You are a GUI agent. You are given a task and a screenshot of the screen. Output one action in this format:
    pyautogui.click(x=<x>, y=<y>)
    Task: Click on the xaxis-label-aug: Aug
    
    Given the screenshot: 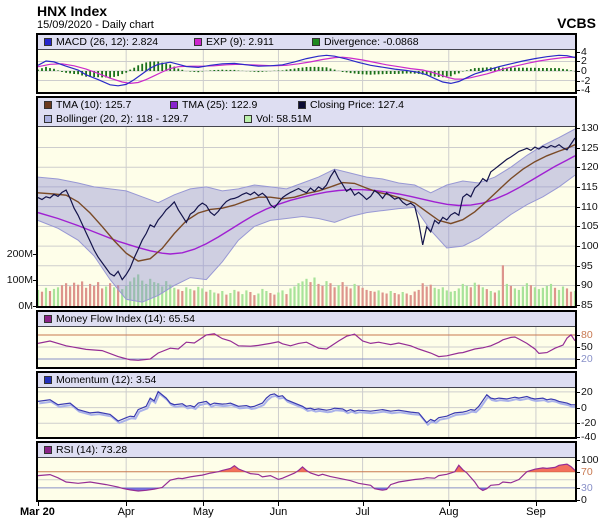 What is the action you would take?
    pyautogui.click(x=448, y=512)
    